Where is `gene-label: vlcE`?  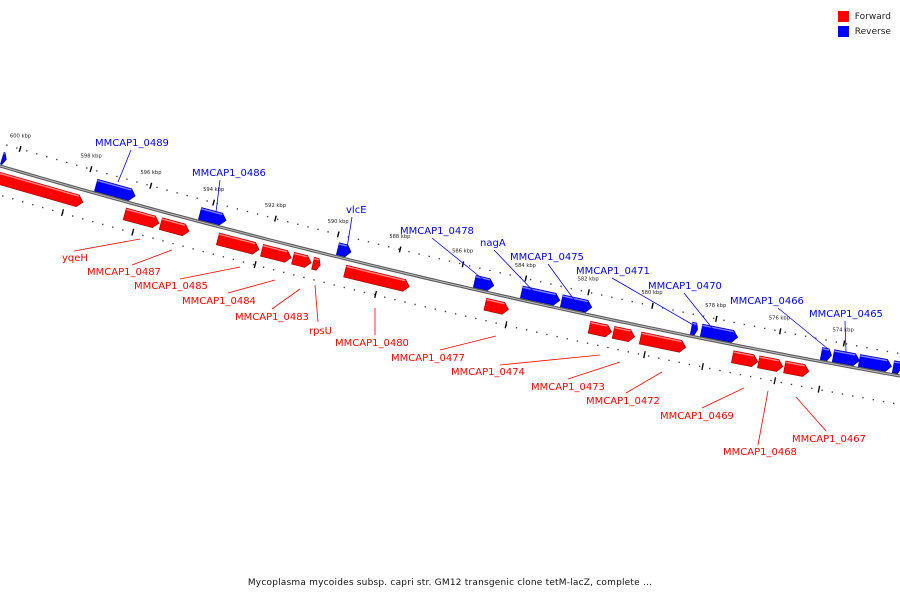 gene-label: vlcE is located at coordinates (356, 210).